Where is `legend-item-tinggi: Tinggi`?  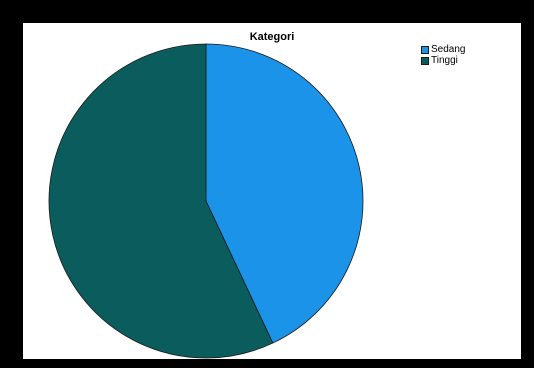
legend-item-tinggi: Tinggi is located at coordinates (443, 60).